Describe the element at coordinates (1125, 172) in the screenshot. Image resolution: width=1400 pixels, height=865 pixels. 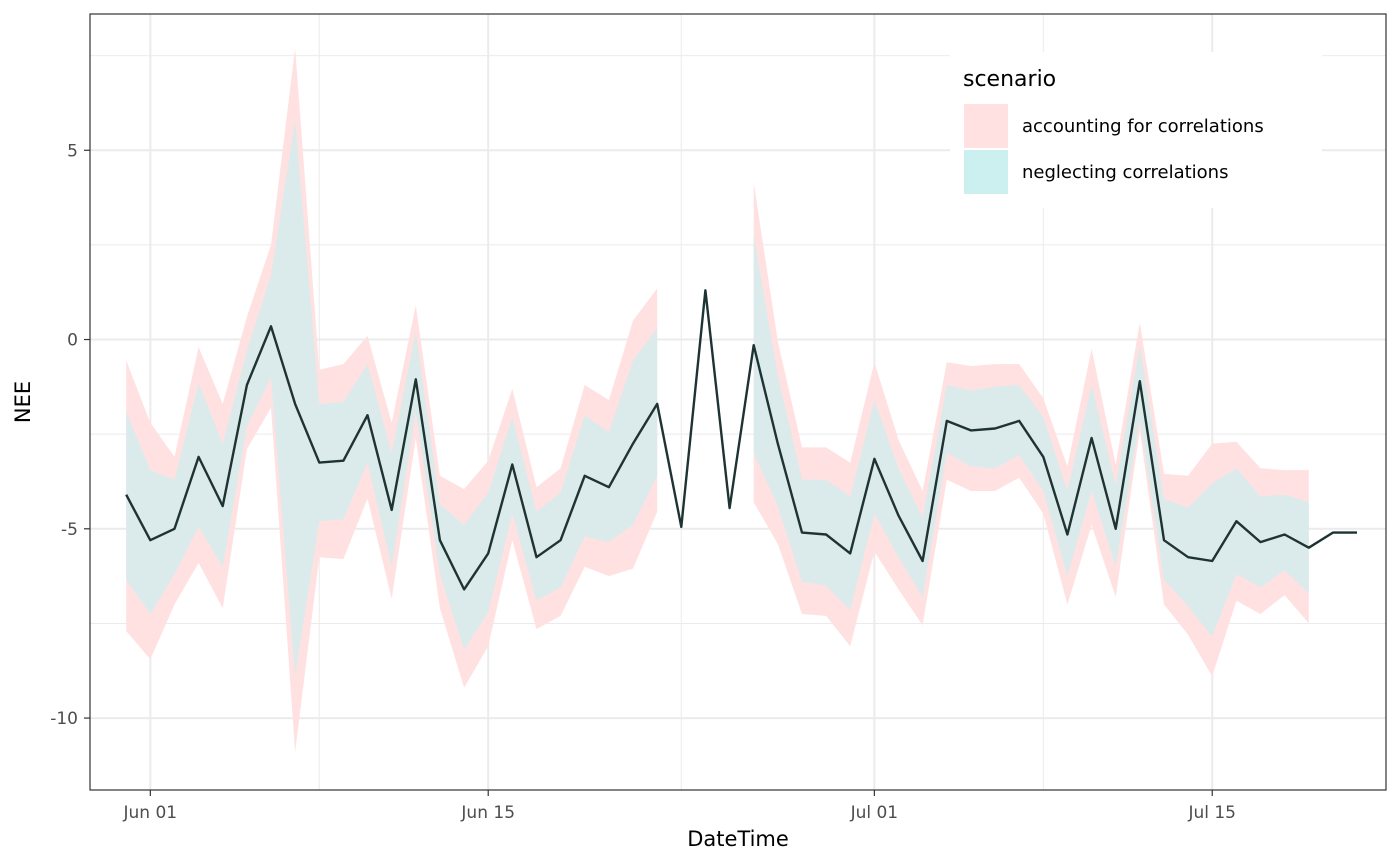
I see `legend-label-neglecting: neglecting correlations` at that location.